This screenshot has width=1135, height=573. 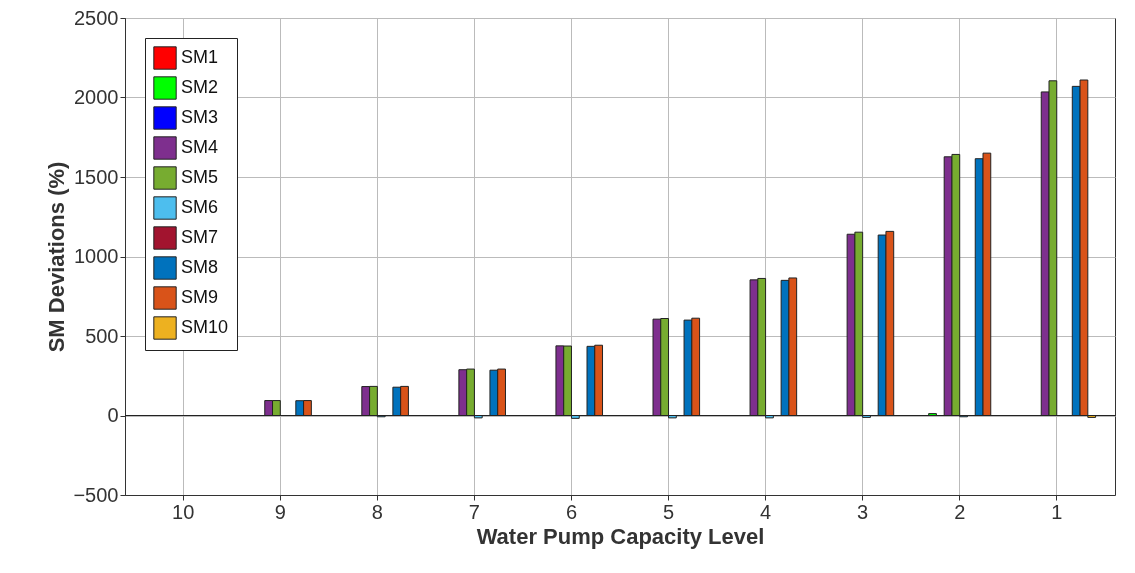 What do you see at coordinates (377, 511) in the screenshot?
I see `x-tick-label: 8` at bounding box center [377, 511].